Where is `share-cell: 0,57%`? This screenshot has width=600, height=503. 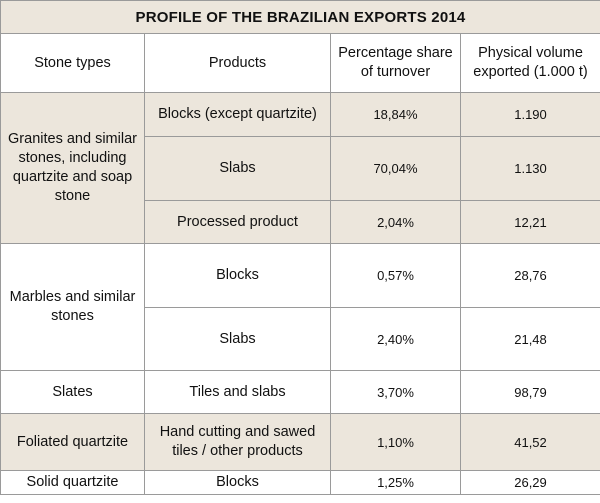 share-cell: 0,57% is located at coordinates (395, 275).